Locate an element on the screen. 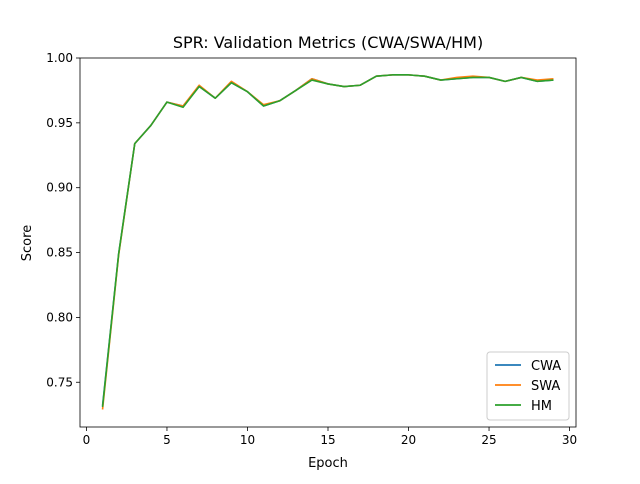 The height and width of the screenshot is (484, 640). x-tick-label: 5 is located at coordinates (167, 440).